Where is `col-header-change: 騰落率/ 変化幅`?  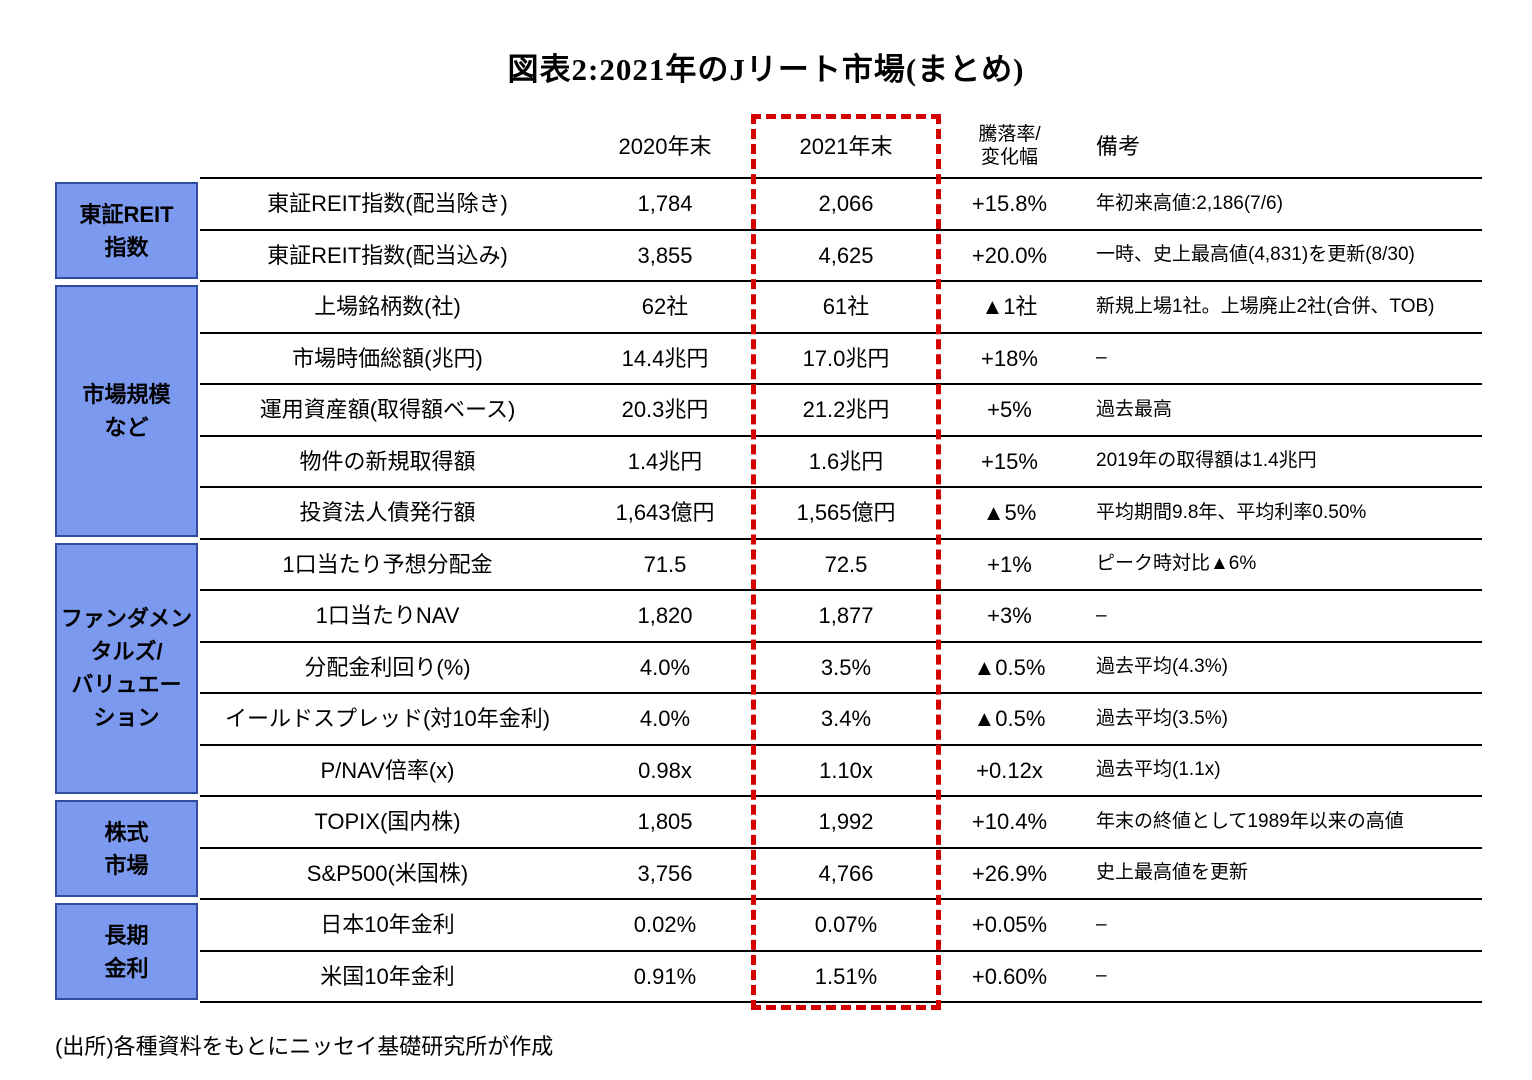 col-header-change: 騰落率/ 変化幅 is located at coordinates (1009, 146).